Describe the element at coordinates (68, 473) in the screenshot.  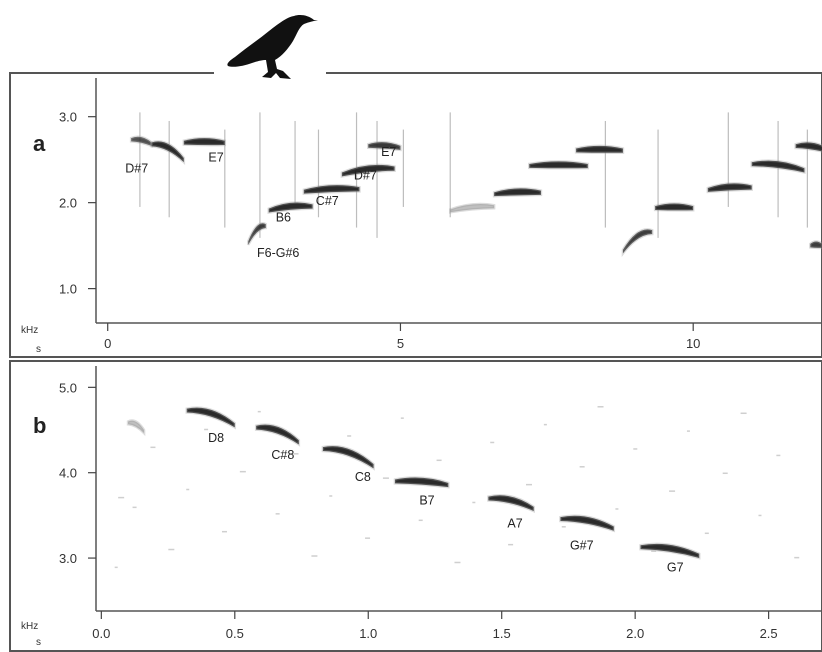
I see `y-tick-label: 4.0` at that location.